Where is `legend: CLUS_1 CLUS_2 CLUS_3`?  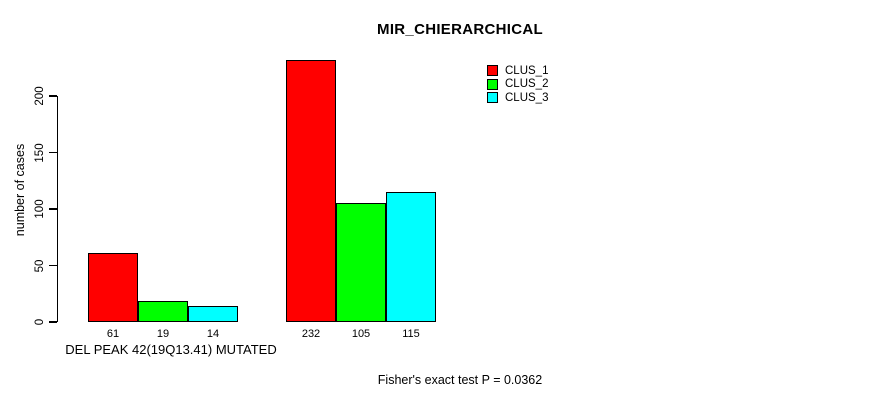
legend: CLUS_1 CLUS_2 CLUS_3 is located at coordinates (517, 84).